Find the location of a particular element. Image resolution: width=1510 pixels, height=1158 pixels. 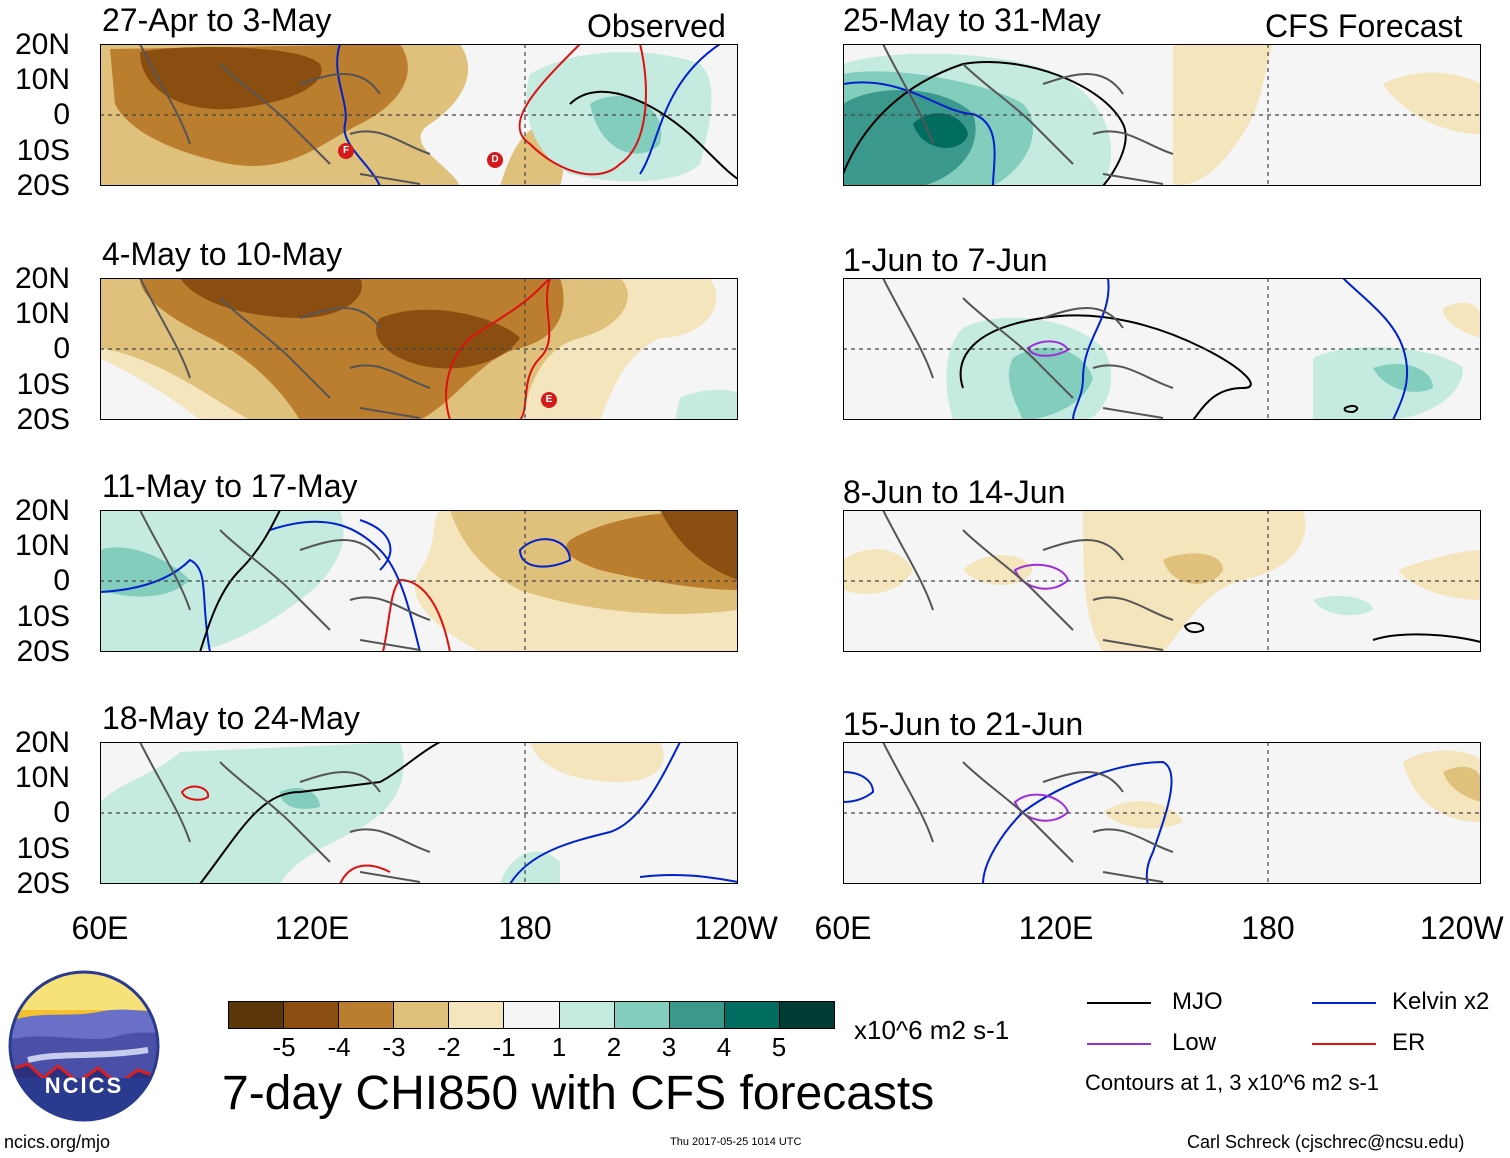

lon-label-left: 60E is located at coordinates (100, 928).